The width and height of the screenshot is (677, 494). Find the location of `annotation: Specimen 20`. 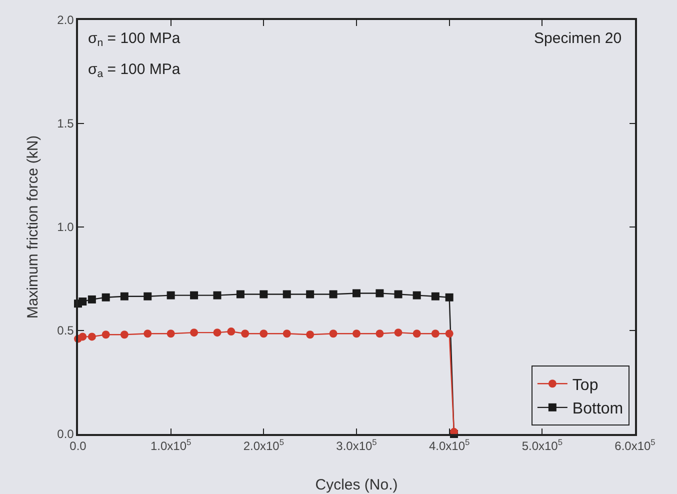

annotation: Specimen 20 is located at coordinates (578, 38).